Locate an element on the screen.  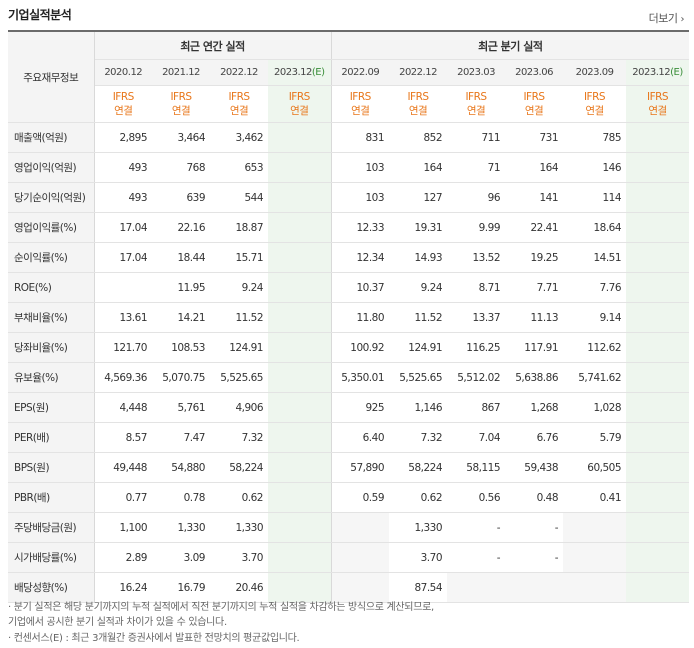
quarter-value: 103 is located at coordinates (360, 197).